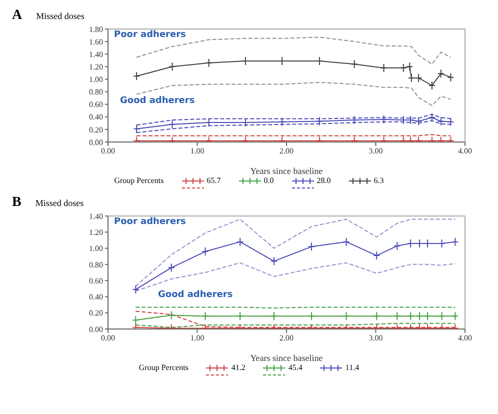 The width and height of the screenshot is (498, 414). I want to click on legend-label: 28.0, so click(323, 180).